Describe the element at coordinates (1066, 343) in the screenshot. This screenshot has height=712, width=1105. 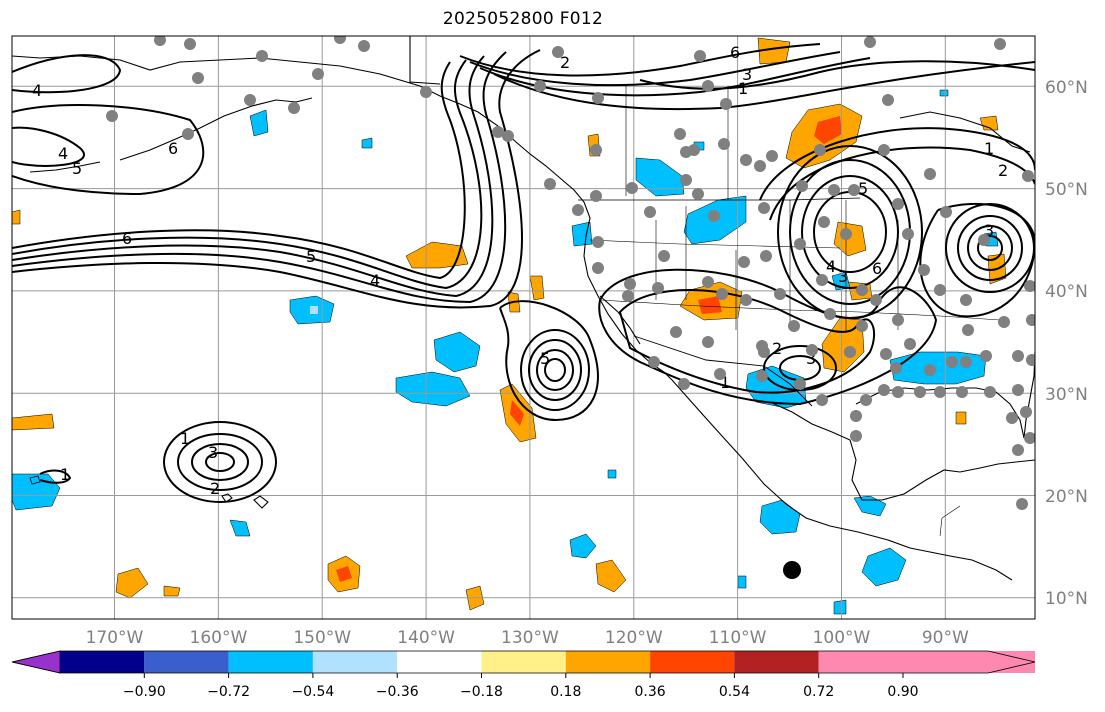
I see `latitude-labels: 60°N 50°N 40°N 30°N 20°N 10°N` at that location.